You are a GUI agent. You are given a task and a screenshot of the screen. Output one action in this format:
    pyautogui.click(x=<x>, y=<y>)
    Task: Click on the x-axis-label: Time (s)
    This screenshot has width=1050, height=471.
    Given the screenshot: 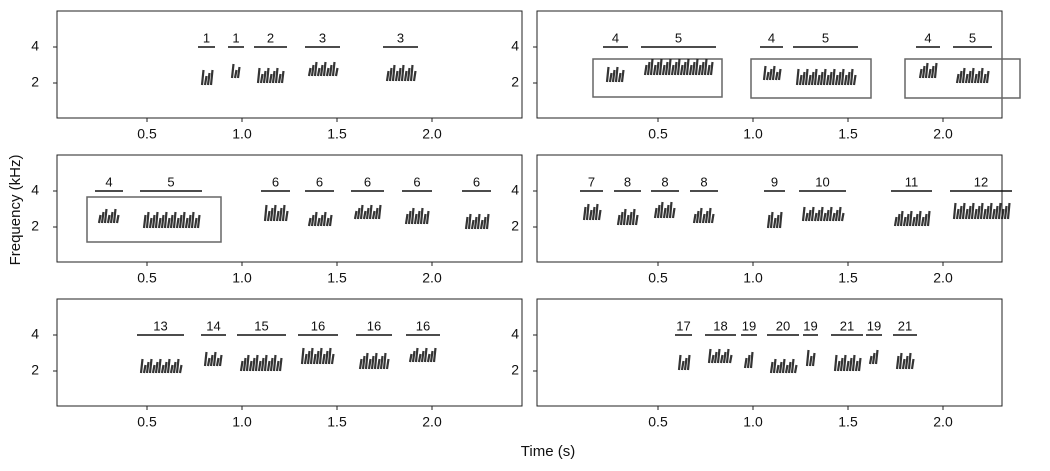 What is the action you would take?
    pyautogui.click(x=548, y=451)
    